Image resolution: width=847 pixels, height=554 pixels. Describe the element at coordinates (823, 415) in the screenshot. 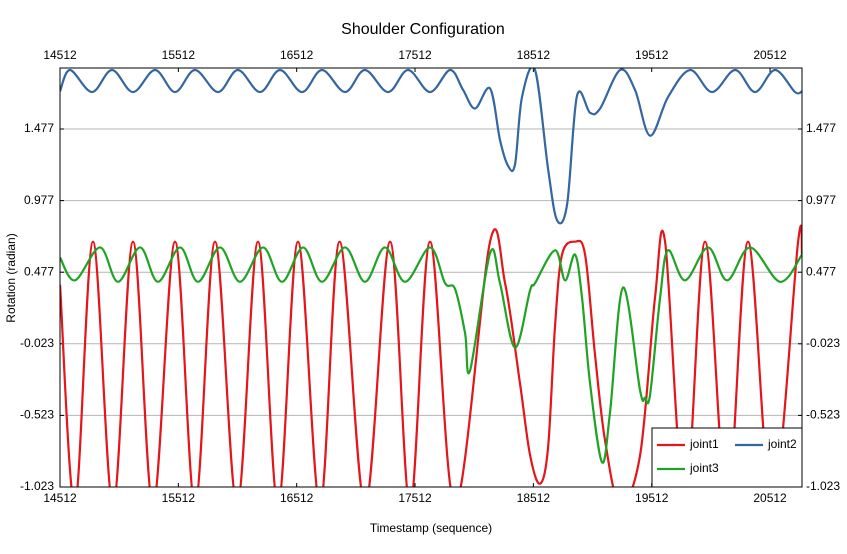

I see `y2-tick-label: -0.523` at that location.